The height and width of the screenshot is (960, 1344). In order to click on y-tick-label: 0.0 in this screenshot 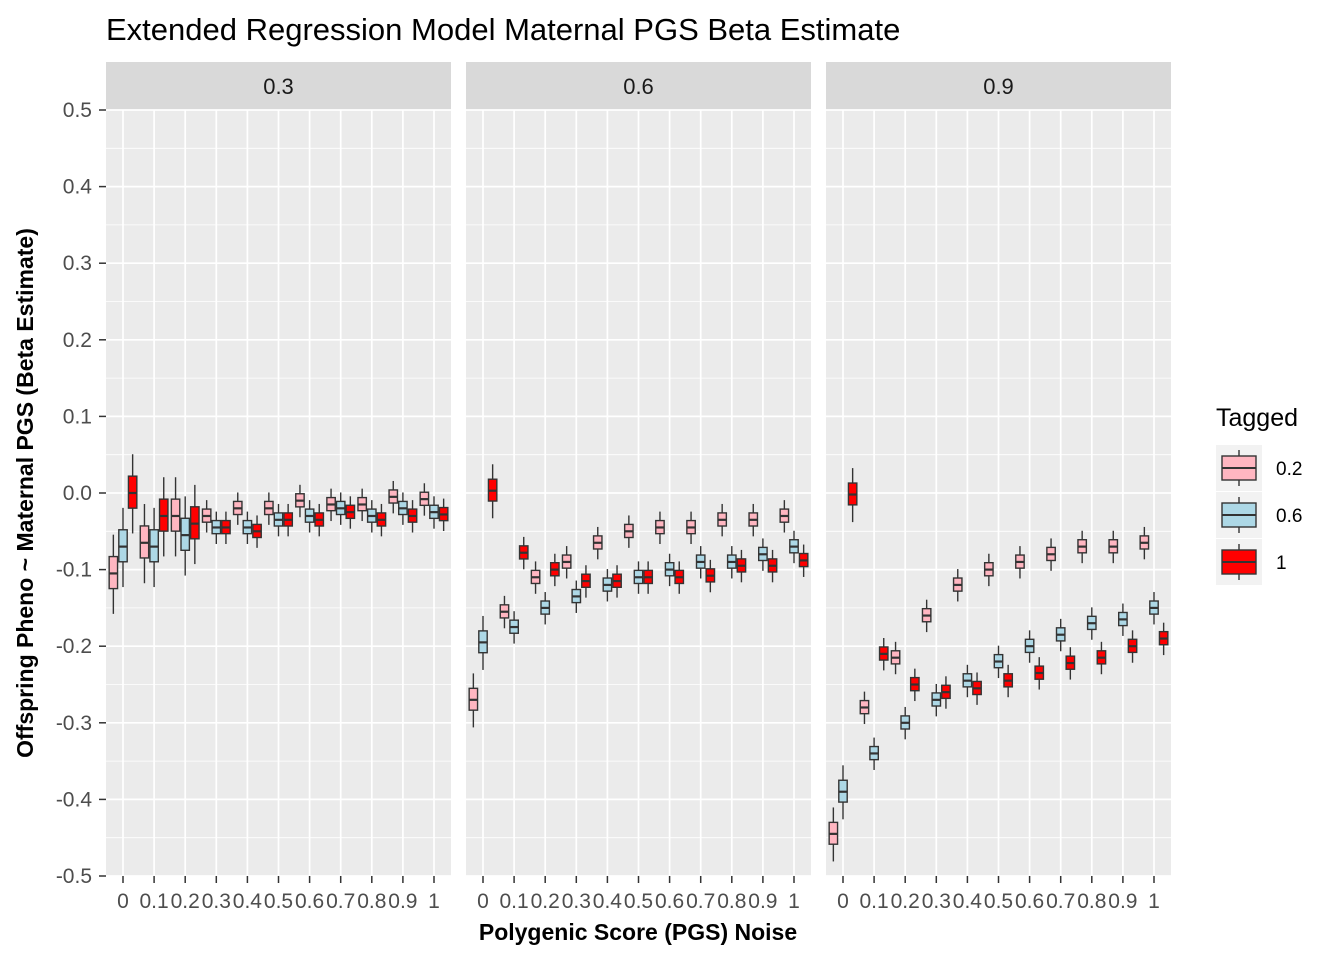, I will do `click(77, 493)`.